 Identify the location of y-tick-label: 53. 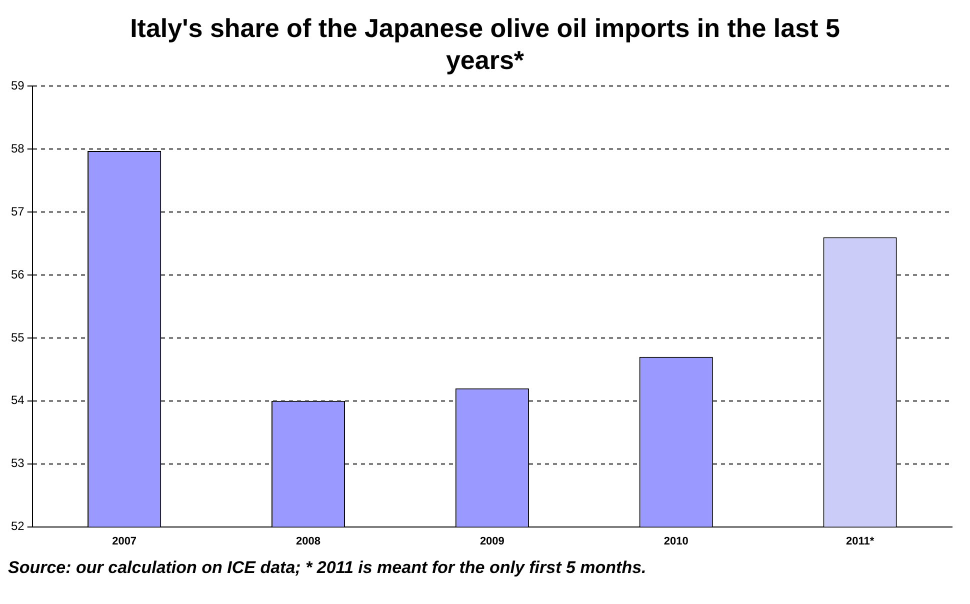
(17, 463).